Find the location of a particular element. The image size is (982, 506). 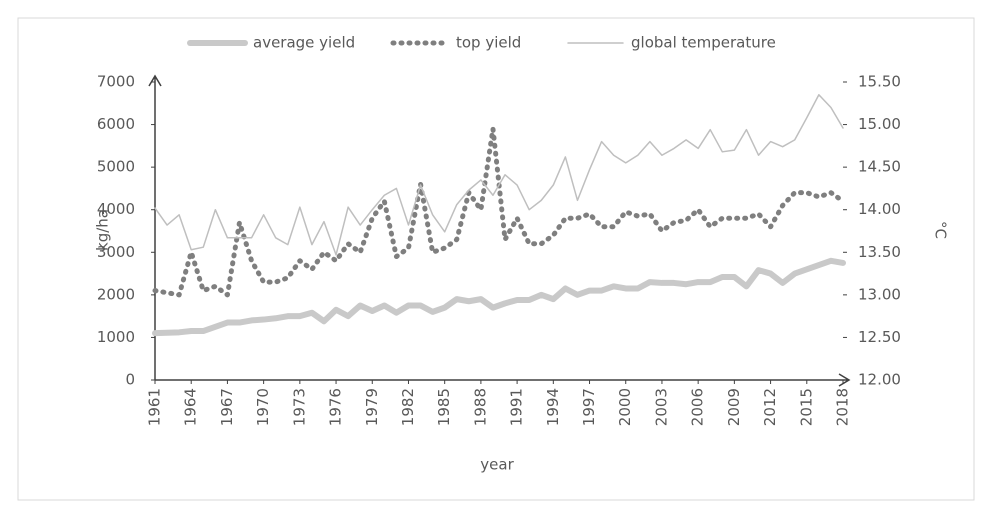

x-tick-label: 2018 is located at coordinates (843, 407).